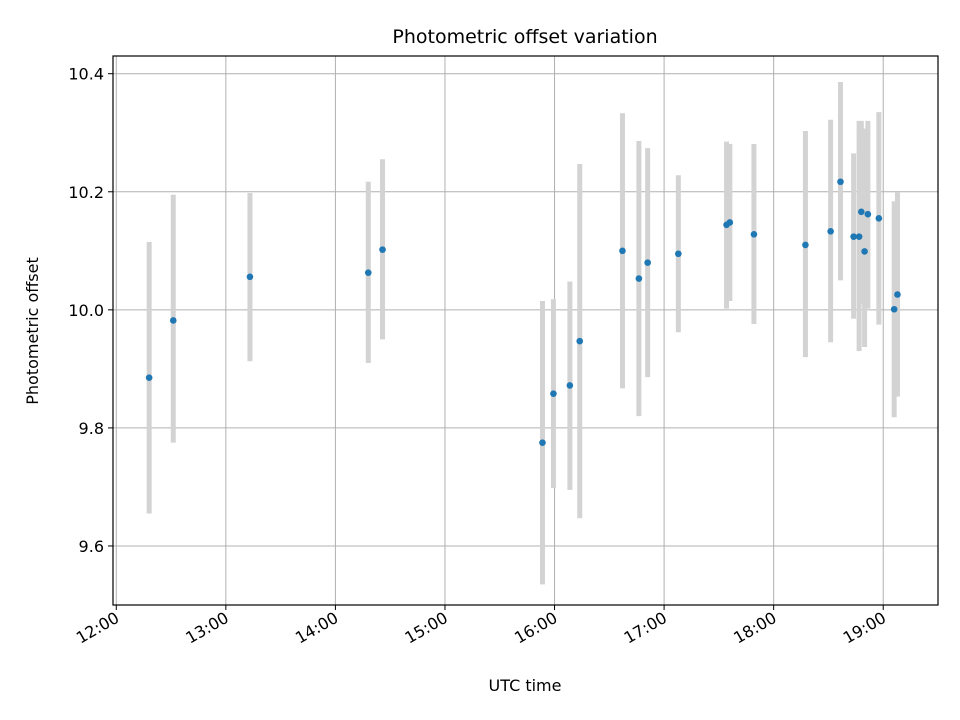 Image resolution: width=960 pixels, height=720 pixels. Describe the element at coordinates (32, 331) in the screenshot. I see `y-axis-label: Photometric offset` at that location.